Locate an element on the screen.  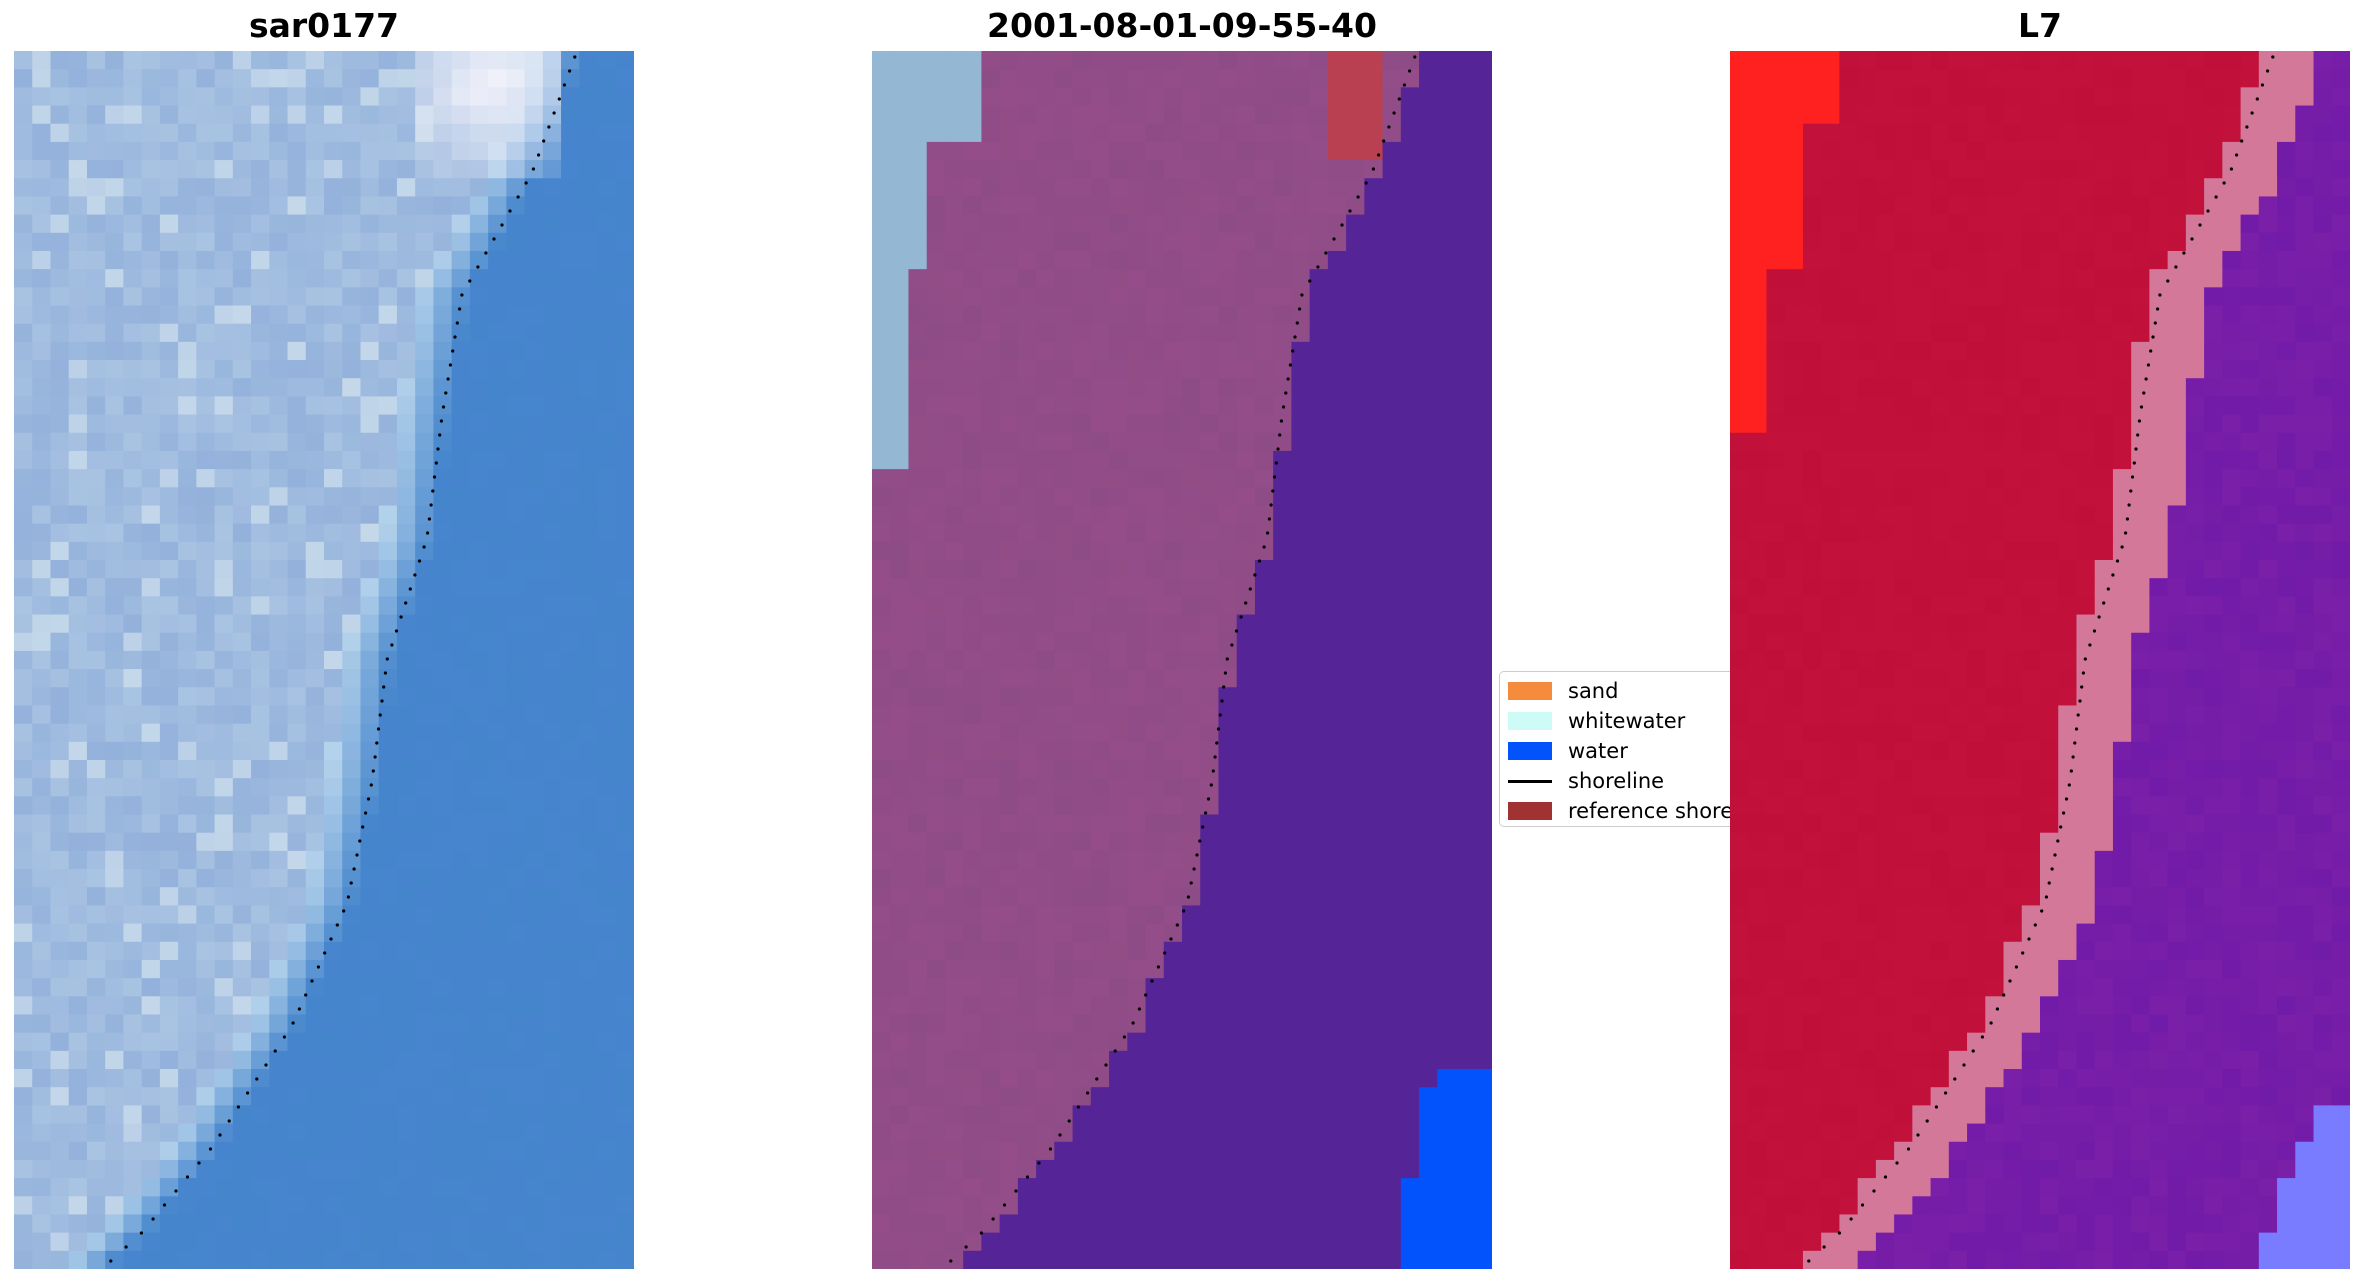
legend-item-sand: sand is located at coordinates (1563, 691).